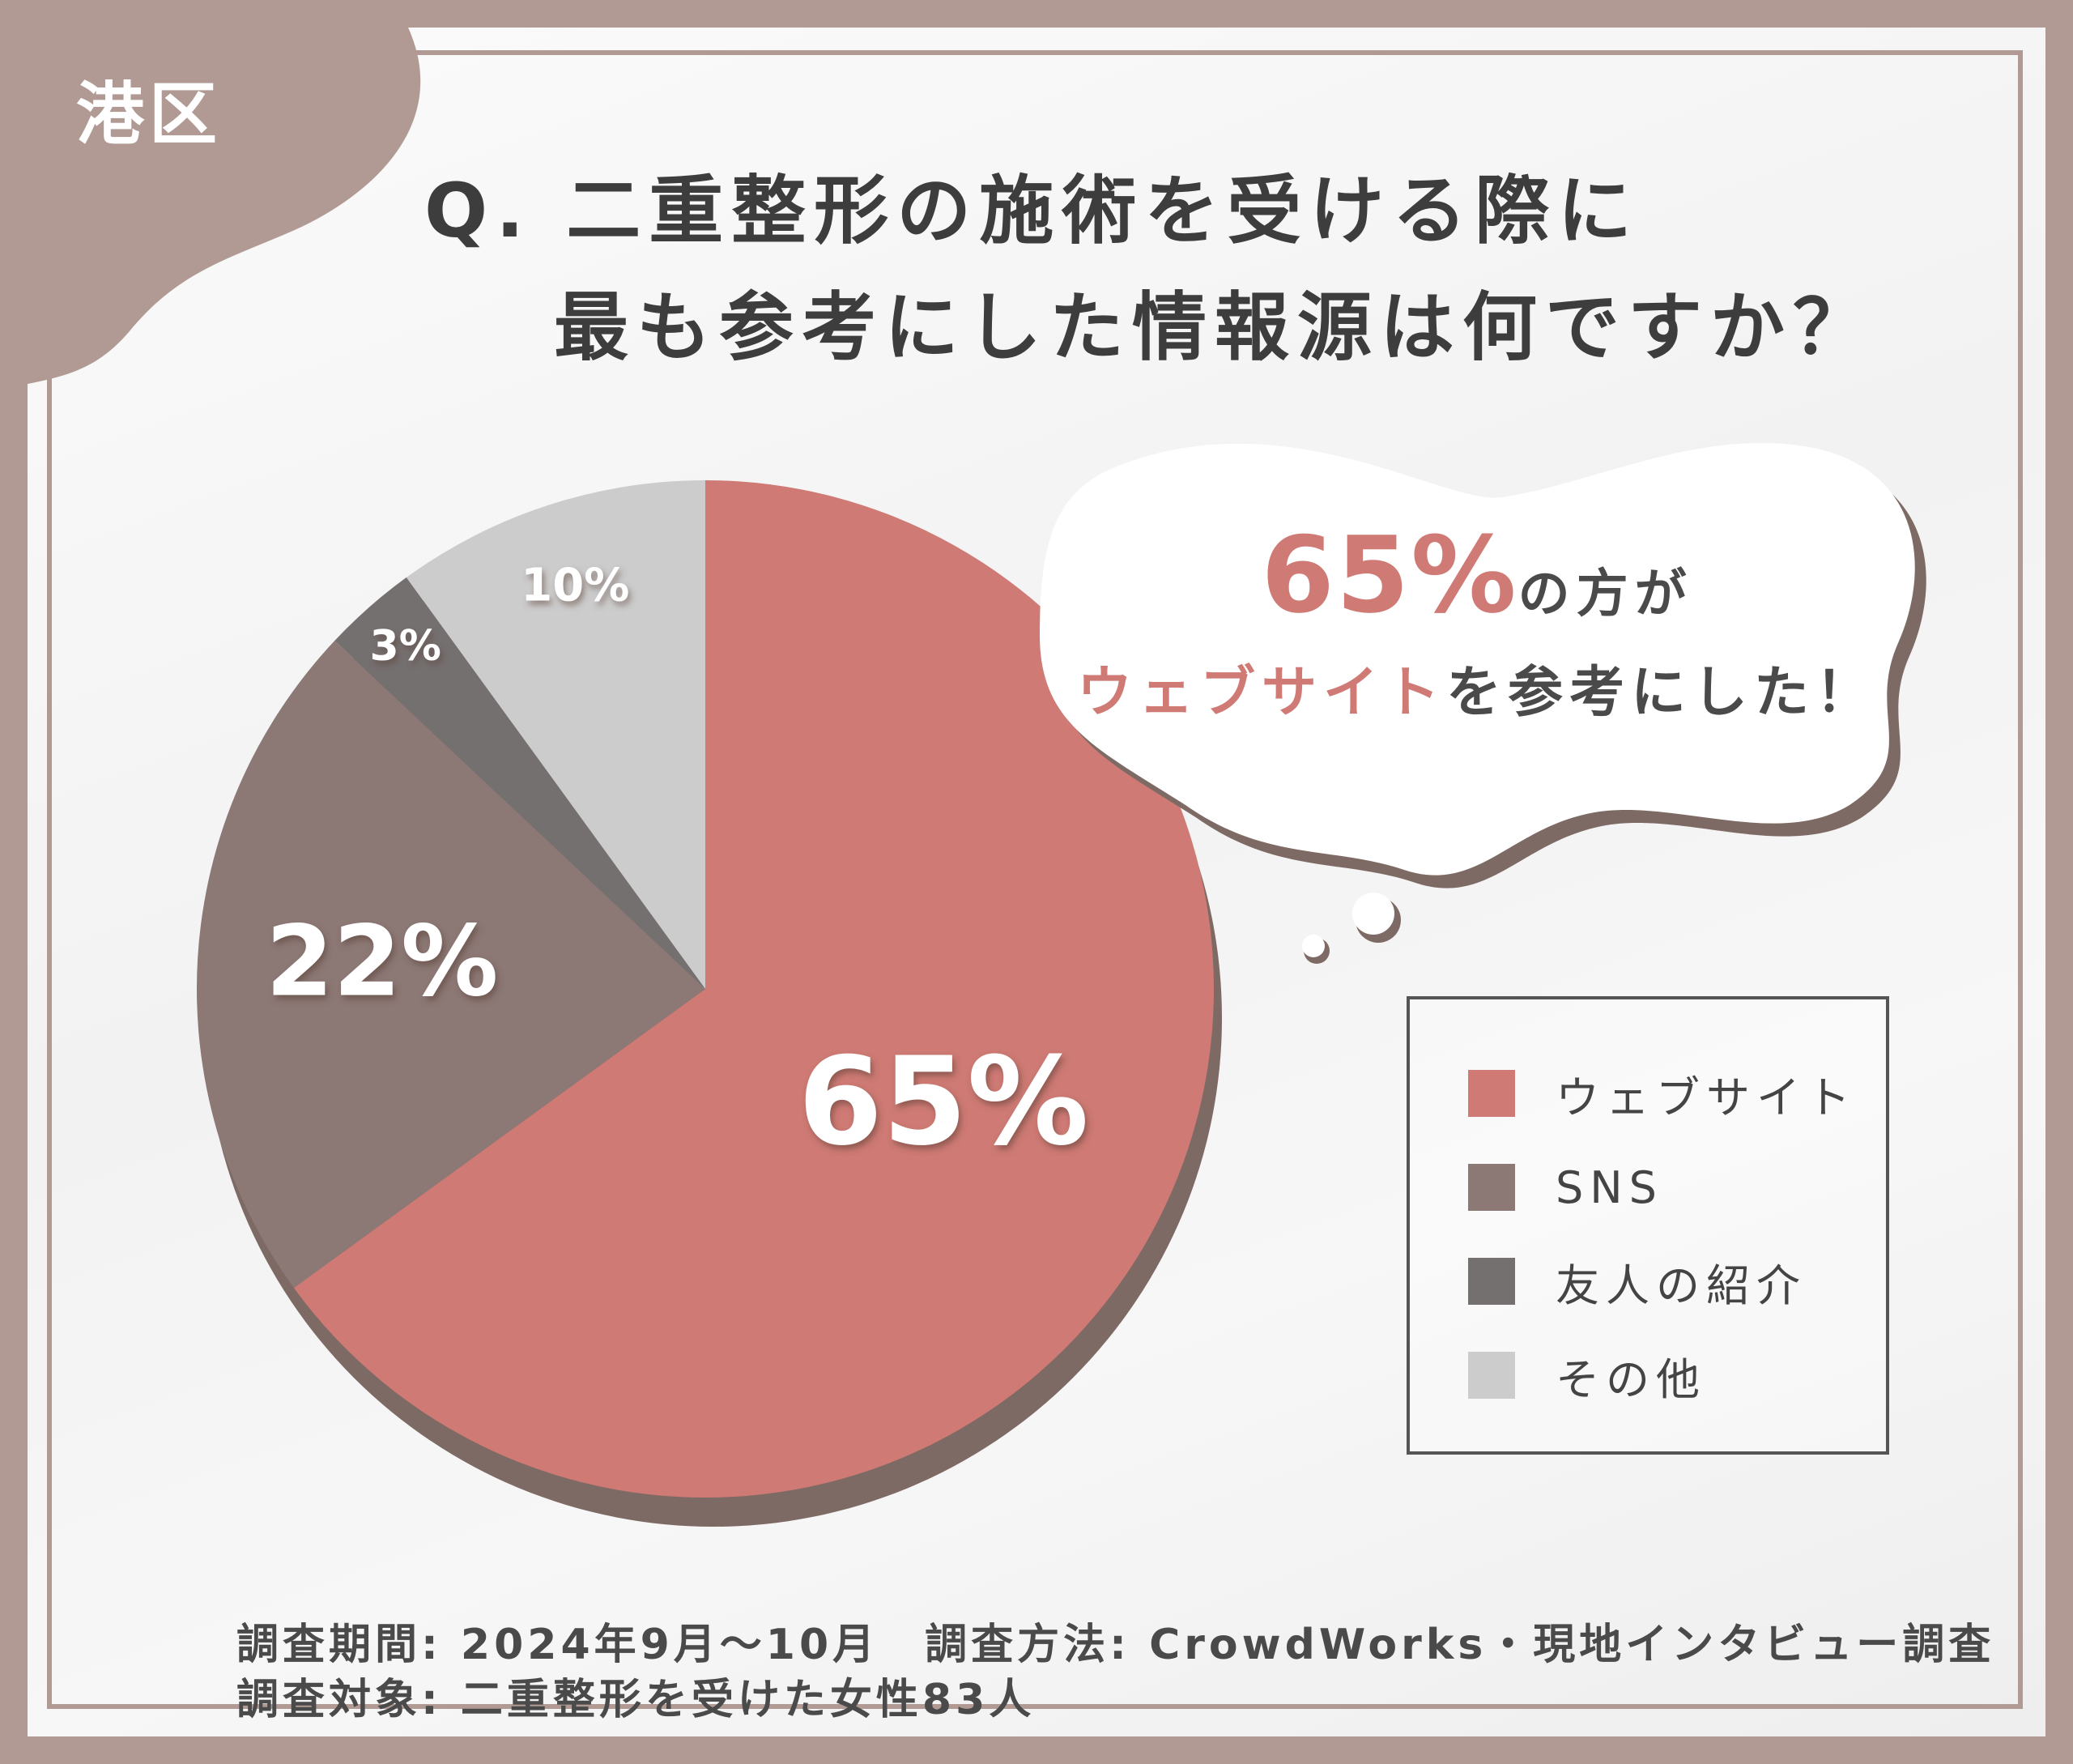 This screenshot has width=2073, height=1764. I want to click on legend-label: 友人の紹介, so click(1682, 1285).